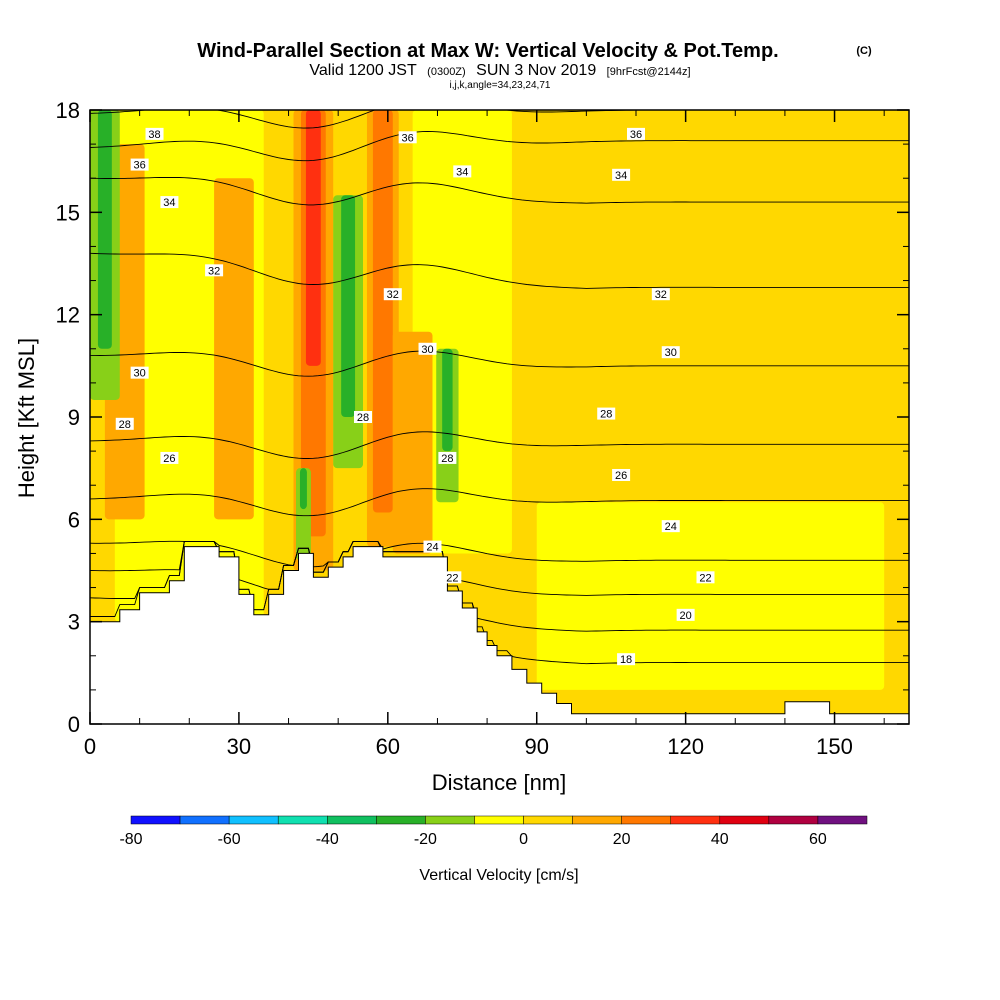 This screenshot has width=1000, height=1000. I want to click on contour-label: 38, so click(154, 135).